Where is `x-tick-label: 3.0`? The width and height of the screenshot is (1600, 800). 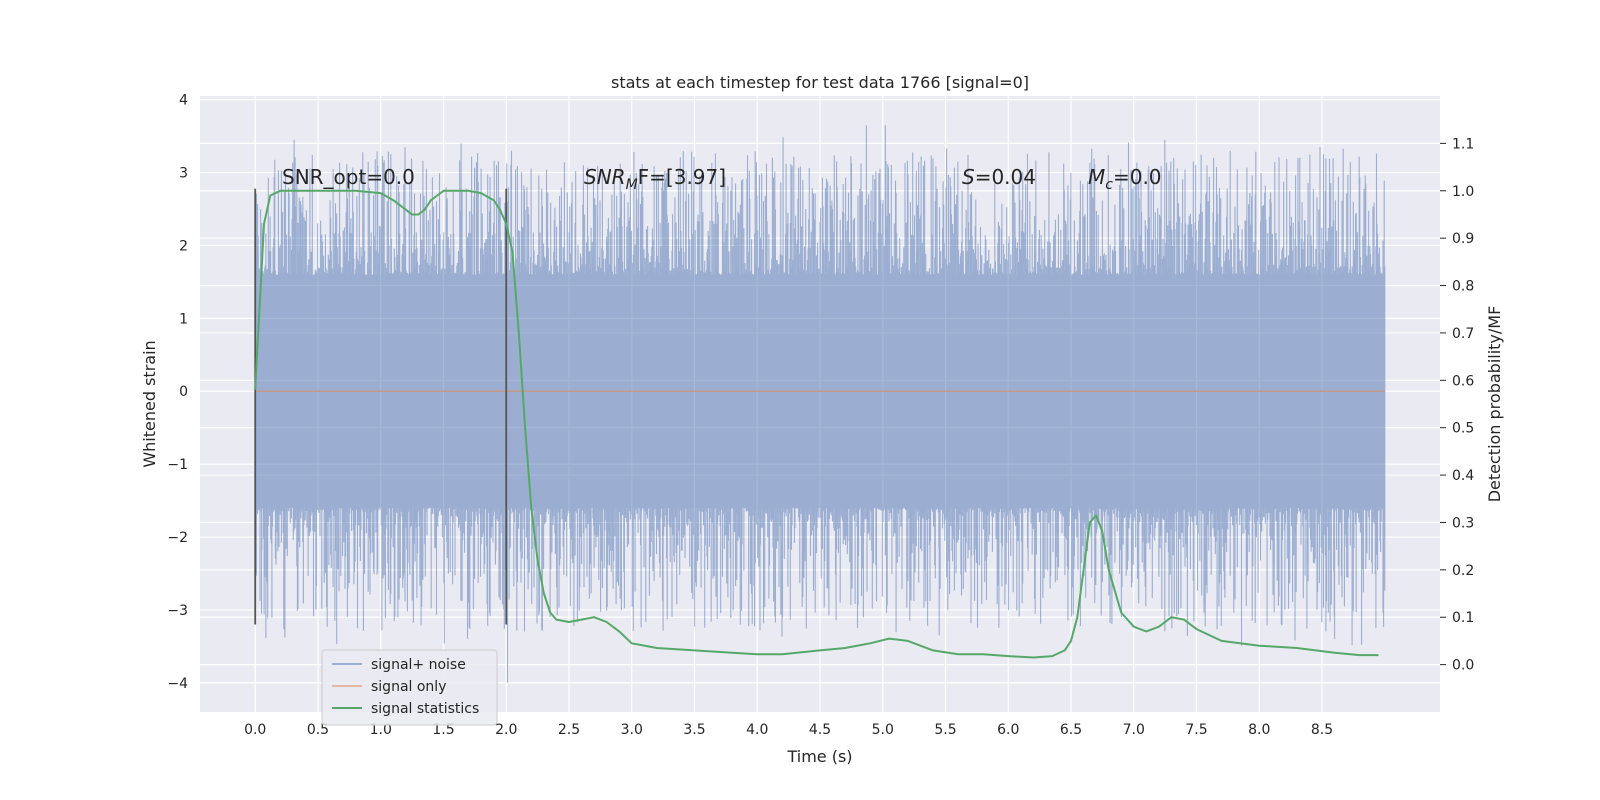
x-tick-label: 3.0 is located at coordinates (632, 730).